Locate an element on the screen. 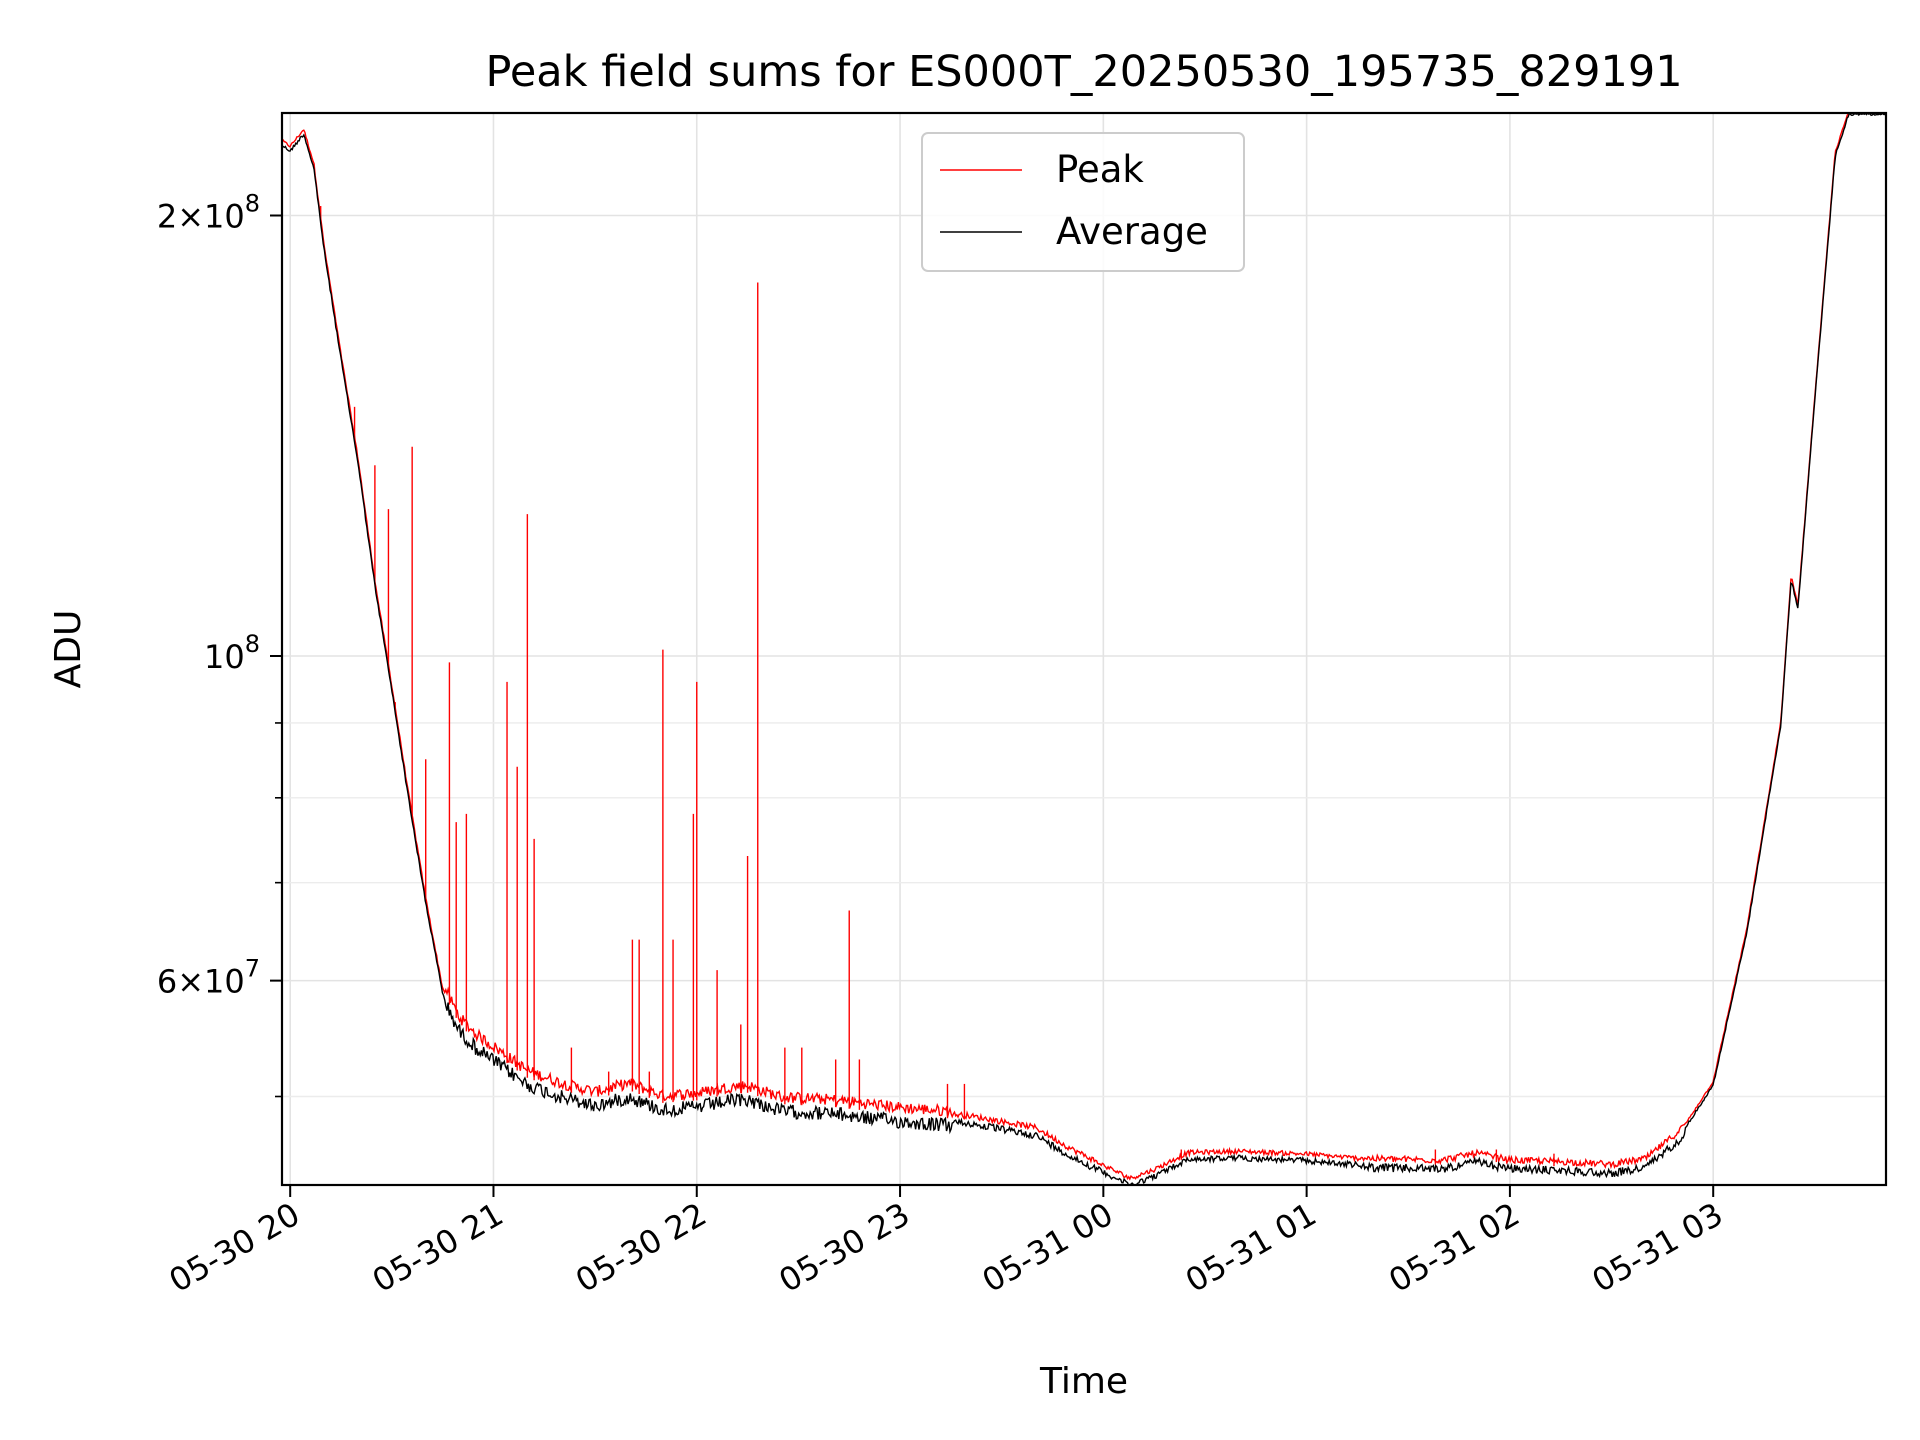 The width and height of the screenshot is (1920, 1440). legend-box is located at coordinates (1083, 202).